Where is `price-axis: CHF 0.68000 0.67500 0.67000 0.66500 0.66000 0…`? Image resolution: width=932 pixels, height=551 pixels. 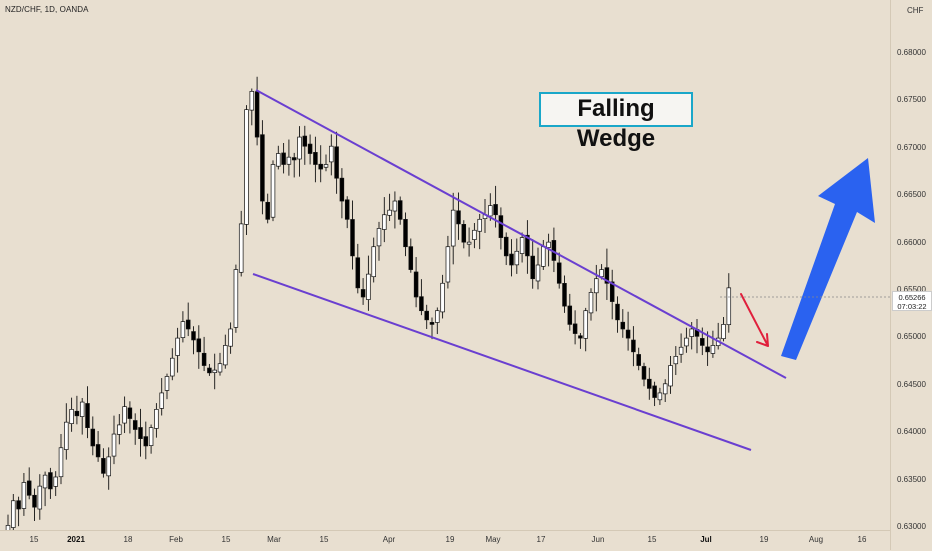
price-axis: CHF 0.68000 0.67500 0.67000 0.66500 0.66000 0… is located at coordinates (911, 275).